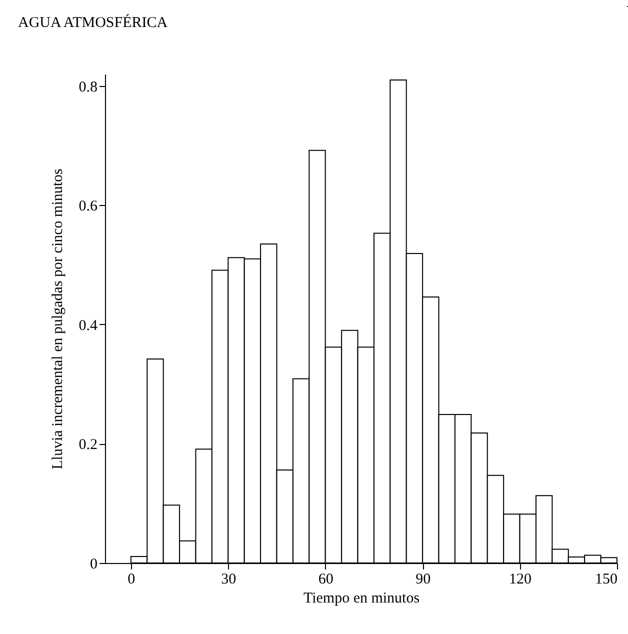 The image size is (628, 634). Describe the element at coordinates (606, 580) in the screenshot. I see `x-tick-label: 150` at that location.